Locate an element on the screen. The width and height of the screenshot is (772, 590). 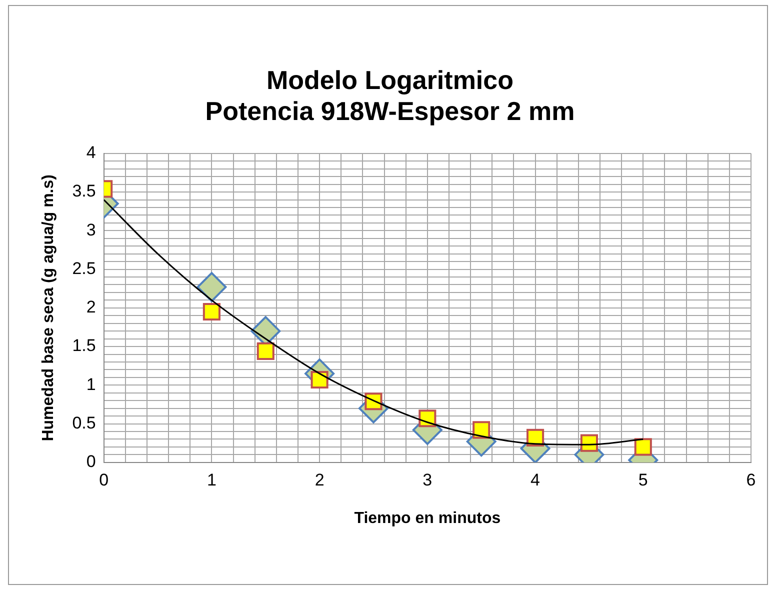
x-tick-label: 3 is located at coordinates (427, 480).